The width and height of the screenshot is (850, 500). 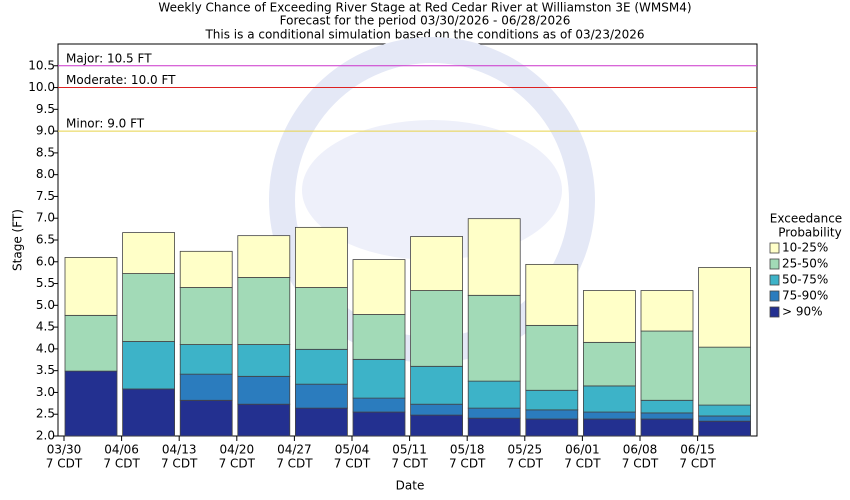 What do you see at coordinates (697, 450) in the screenshot?
I see `x-tick-label: 06/15` at bounding box center [697, 450].